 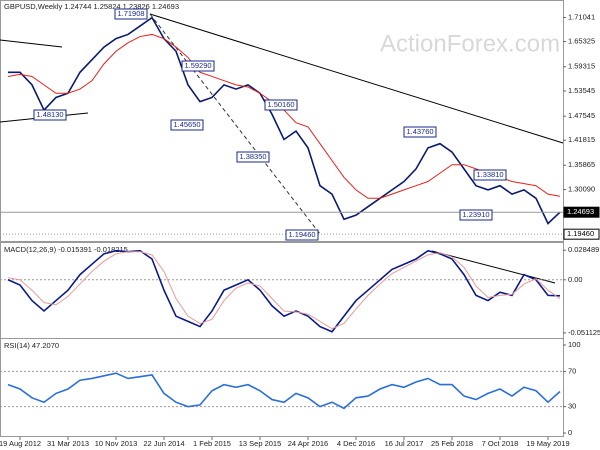 I want to click on y-tick-label: 0.00, so click(x=575, y=279).